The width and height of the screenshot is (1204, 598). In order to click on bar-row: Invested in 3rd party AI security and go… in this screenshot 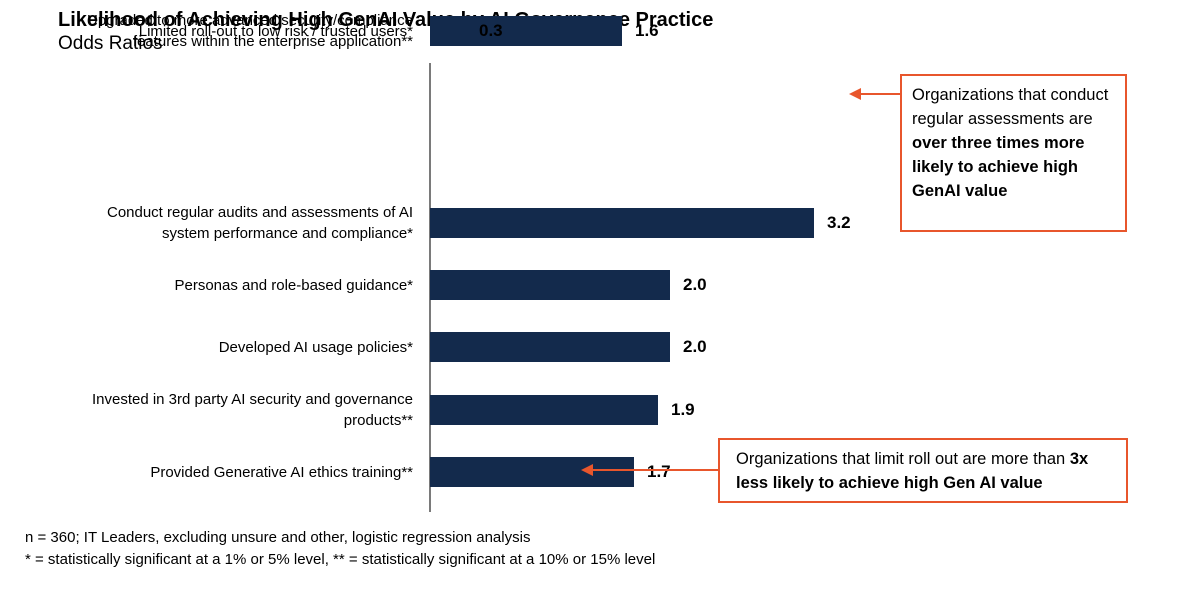, I will do `click(602, 410)`.